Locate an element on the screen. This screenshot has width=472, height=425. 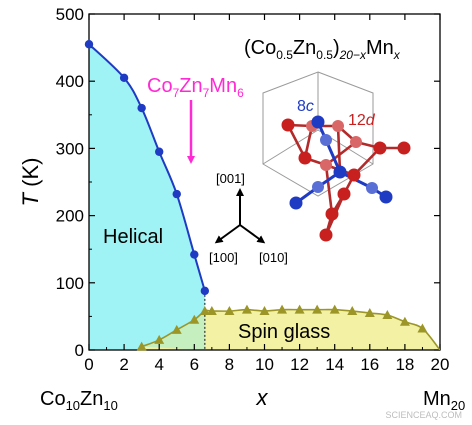
x-tick-label: 4 is located at coordinates (158, 364).